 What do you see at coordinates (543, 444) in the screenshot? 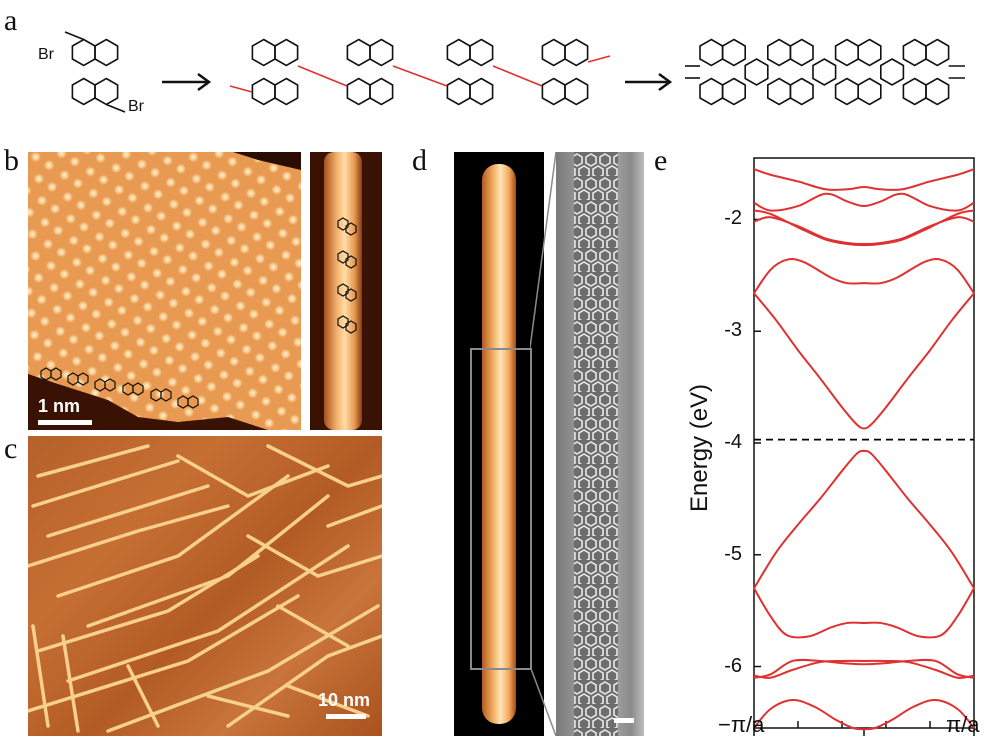
I see `zoom-connector-lines` at bounding box center [543, 444].